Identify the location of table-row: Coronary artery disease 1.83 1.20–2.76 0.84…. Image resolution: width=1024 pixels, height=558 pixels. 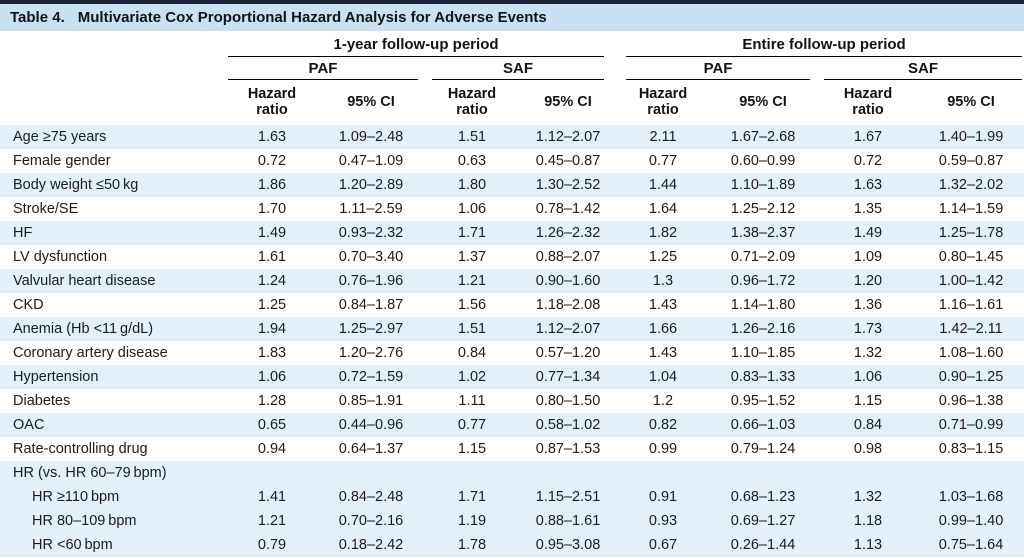
(512, 353).